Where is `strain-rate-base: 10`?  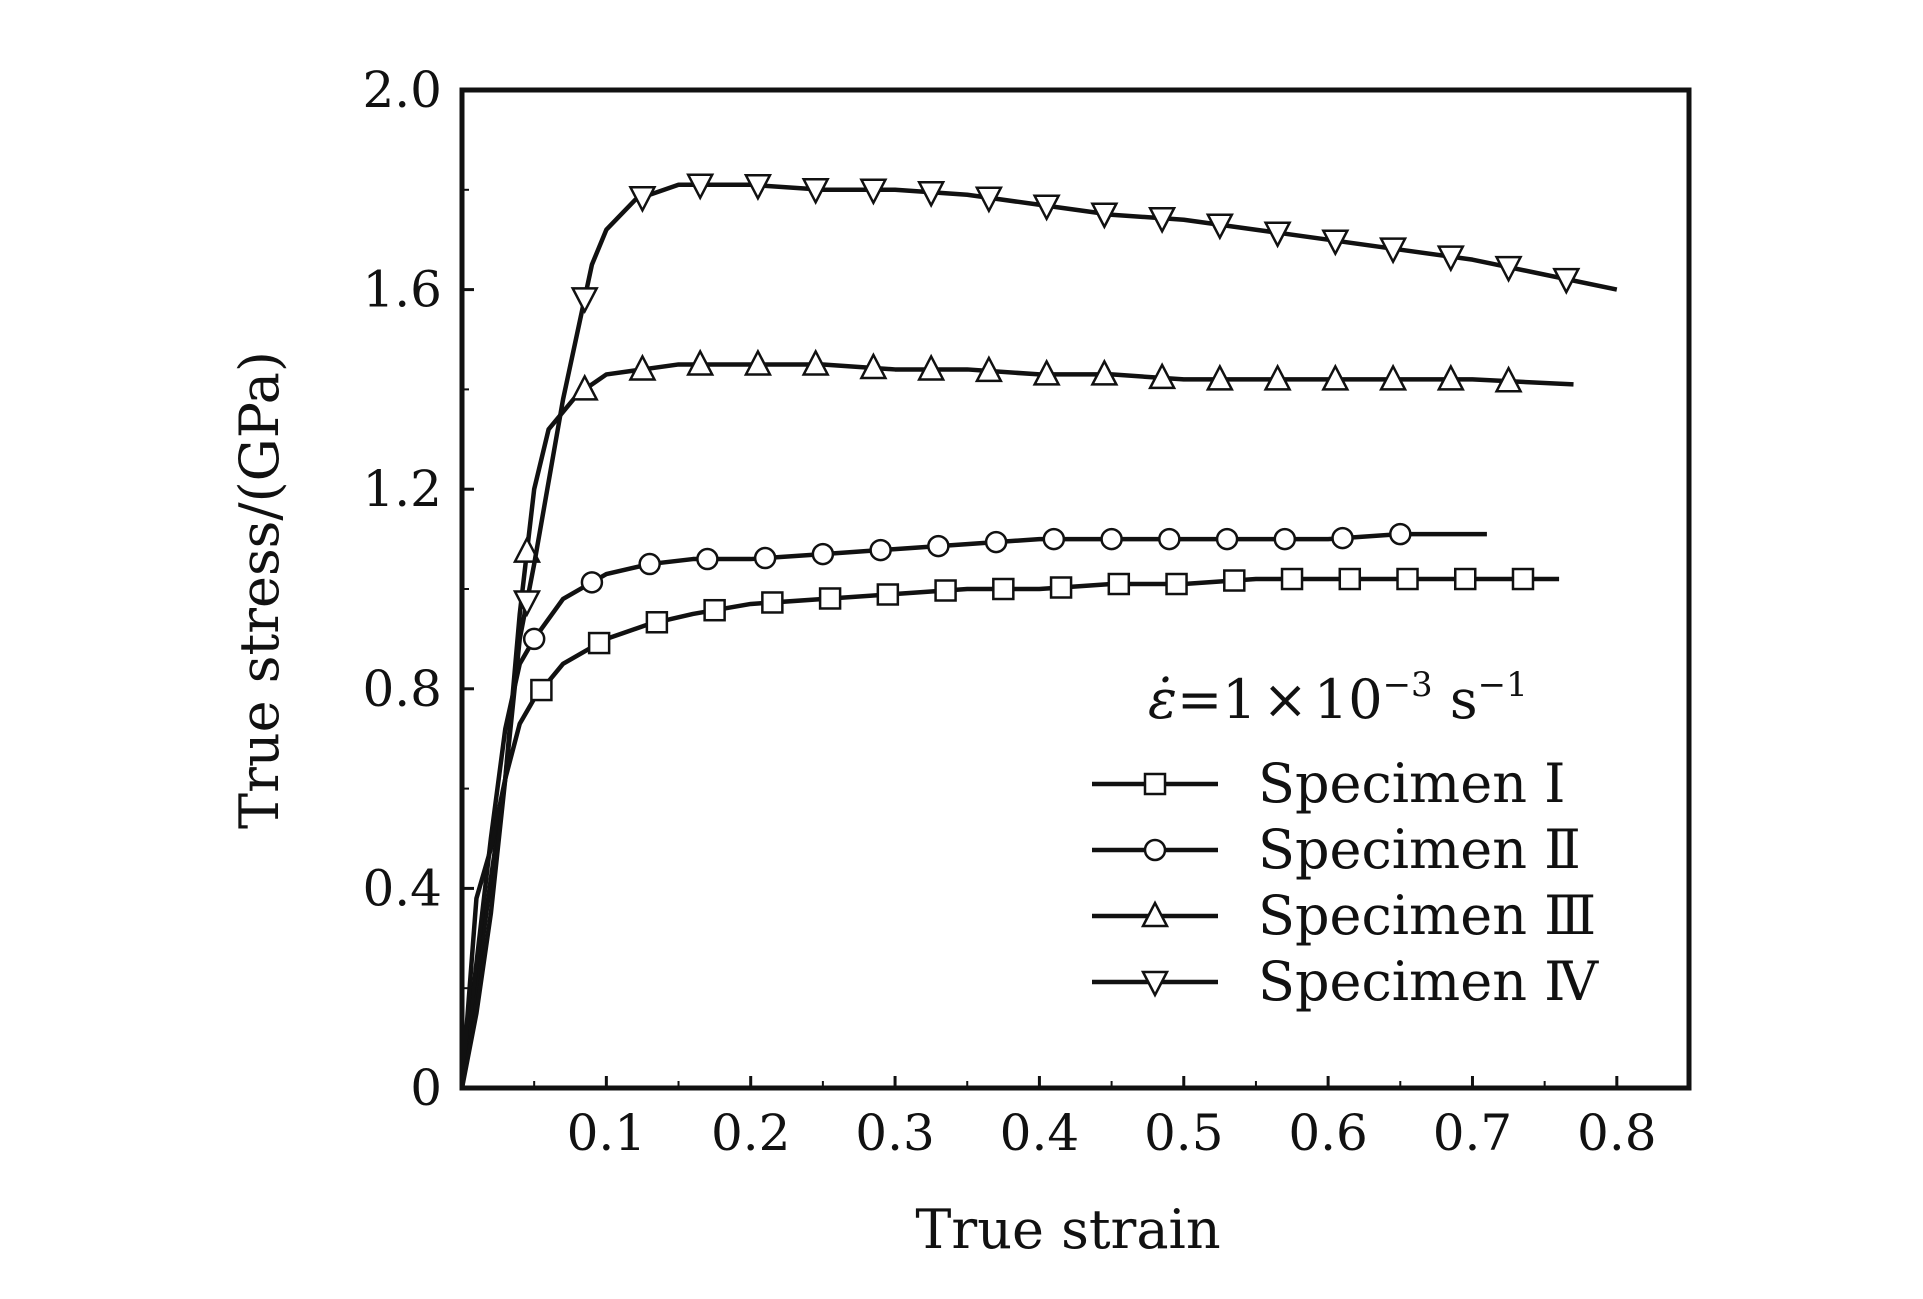
strain-rate-base: 10 is located at coordinates (1348, 699).